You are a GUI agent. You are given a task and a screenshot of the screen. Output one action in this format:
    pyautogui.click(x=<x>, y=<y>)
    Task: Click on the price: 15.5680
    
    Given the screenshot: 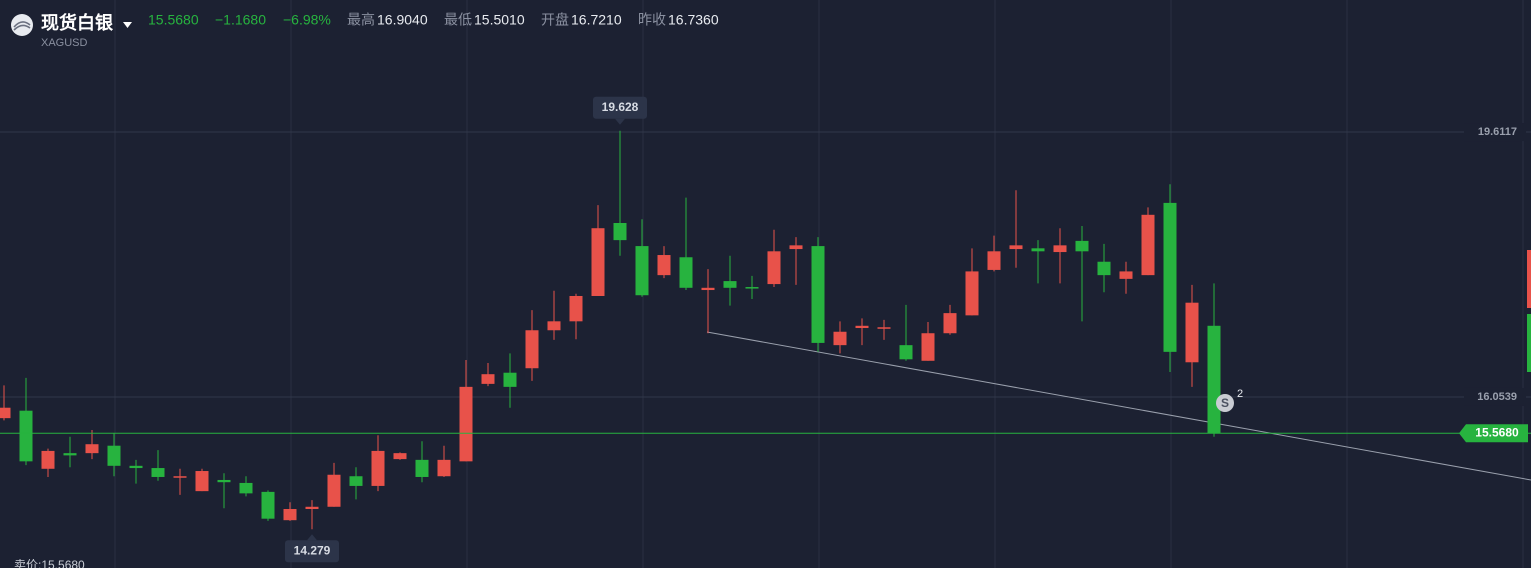 What is the action you would take?
    pyautogui.click(x=173, y=20)
    